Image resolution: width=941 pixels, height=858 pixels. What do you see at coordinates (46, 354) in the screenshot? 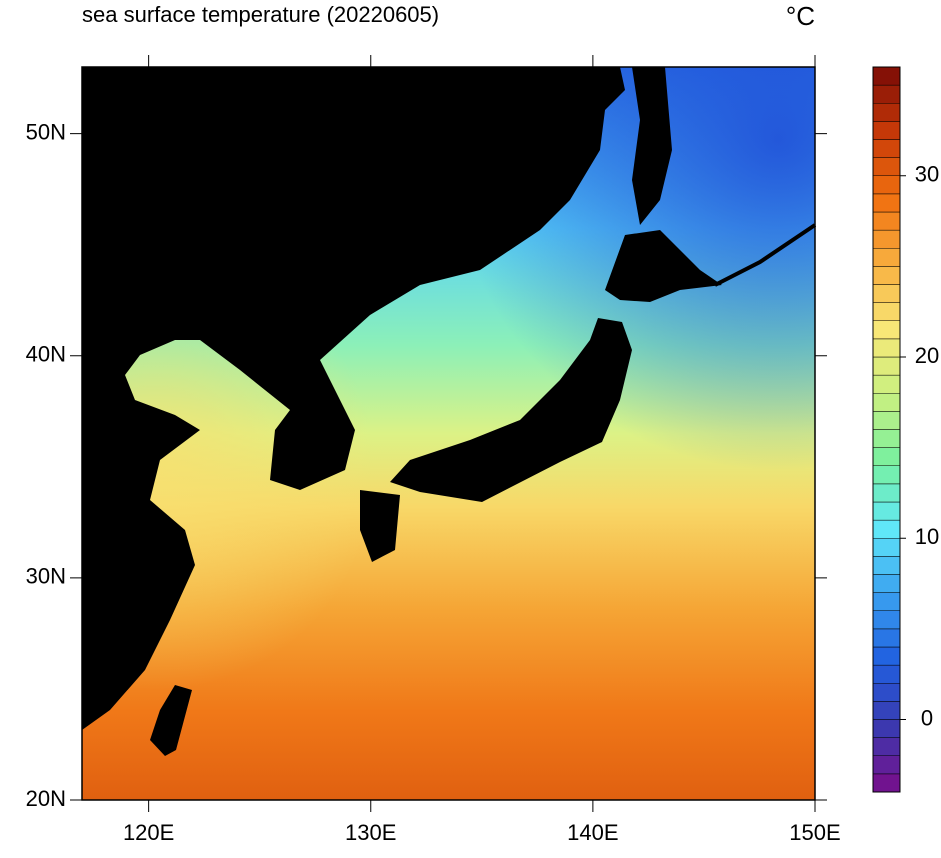
I see `y-tick-label: 40N` at bounding box center [46, 354].